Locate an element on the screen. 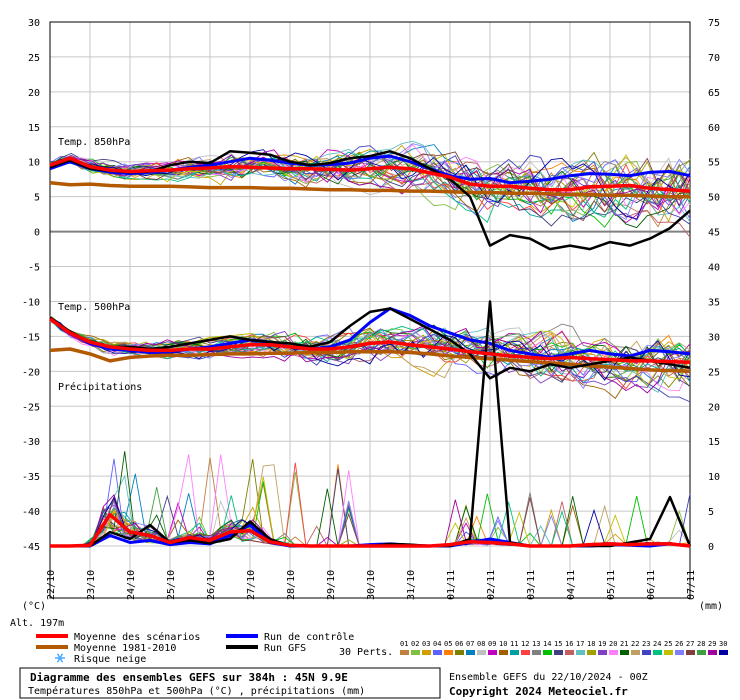 The image size is (740, 700). member-number: 12 is located at coordinates (525, 644).